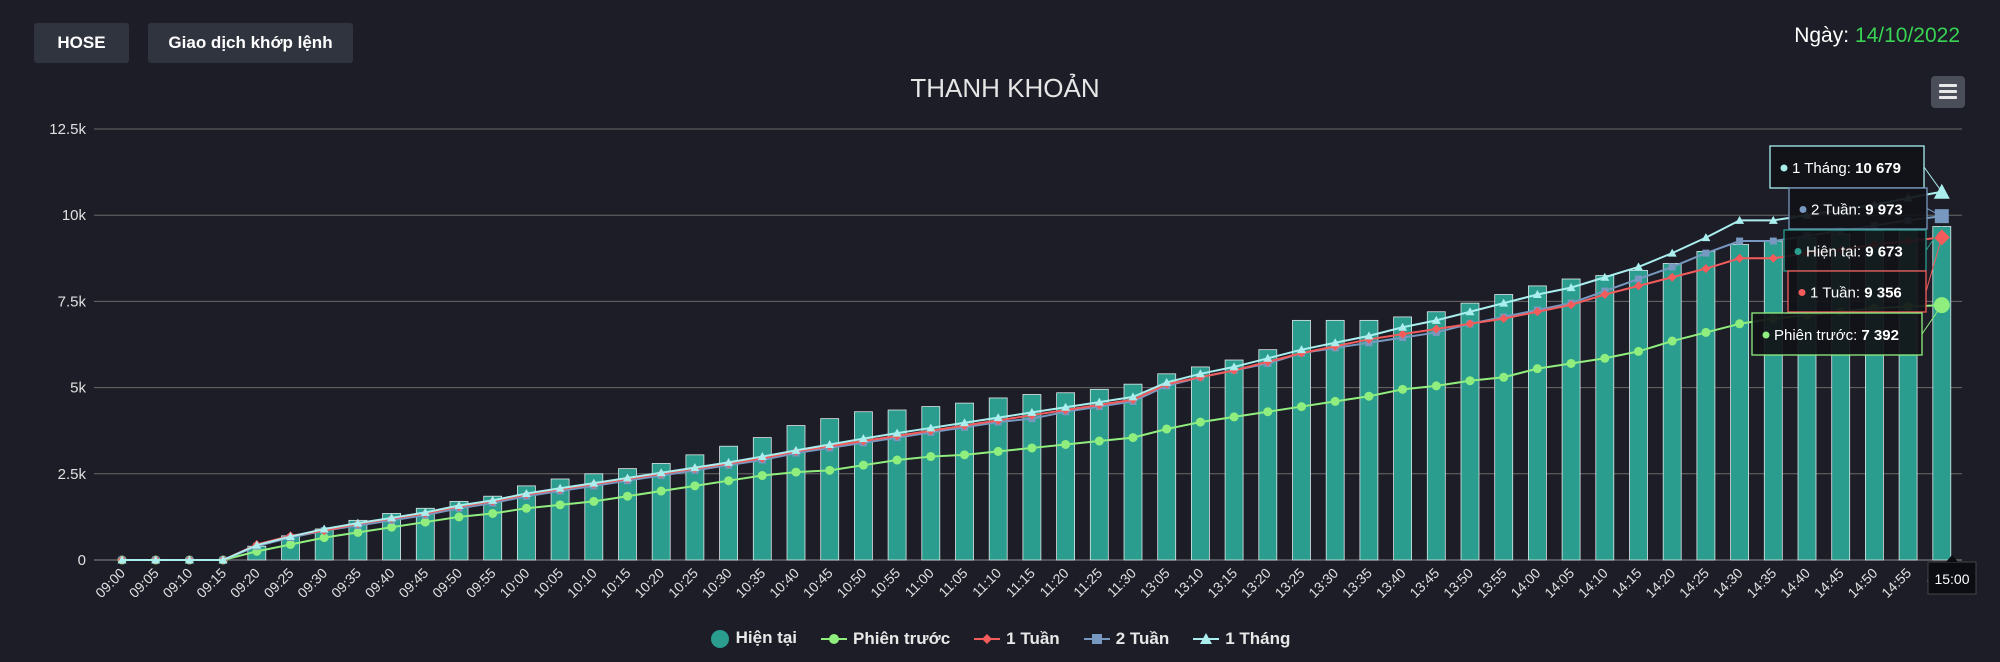  I want to click on chart-menu-button, so click(1948, 92).